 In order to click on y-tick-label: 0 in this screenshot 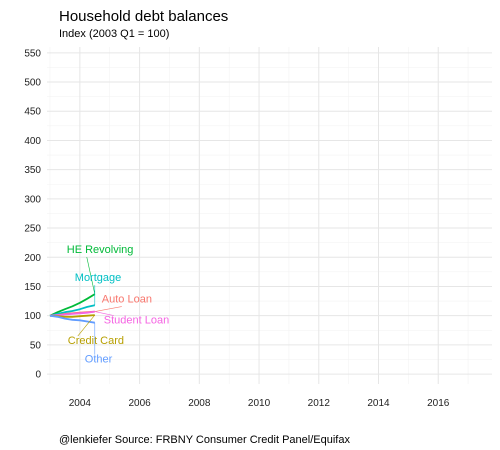, I will do `click(38, 375)`.